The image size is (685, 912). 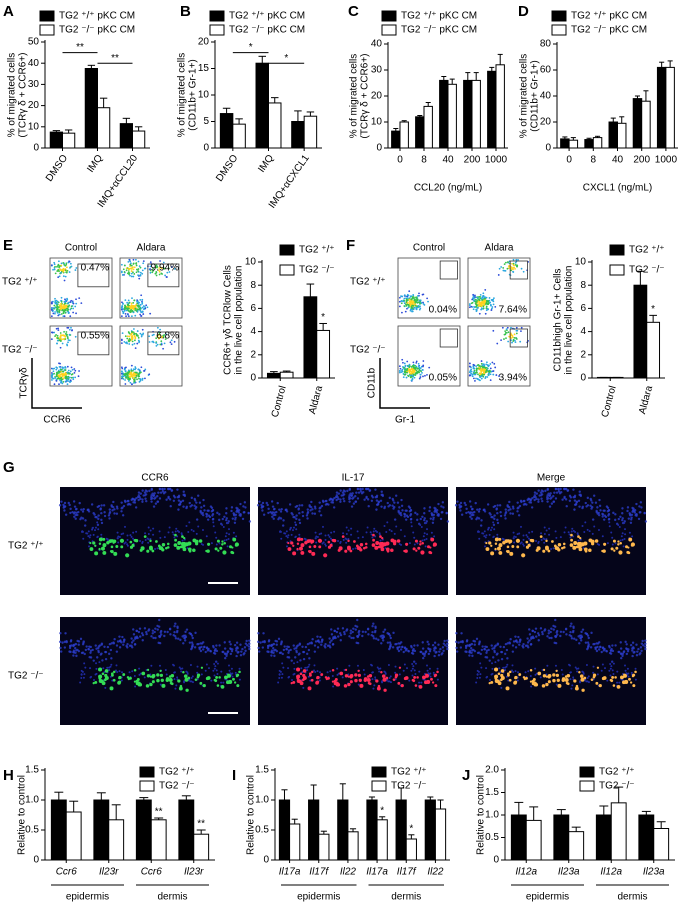 What do you see at coordinates (613, 119) in the screenshot?
I see `error-bar` at bounding box center [613, 119].